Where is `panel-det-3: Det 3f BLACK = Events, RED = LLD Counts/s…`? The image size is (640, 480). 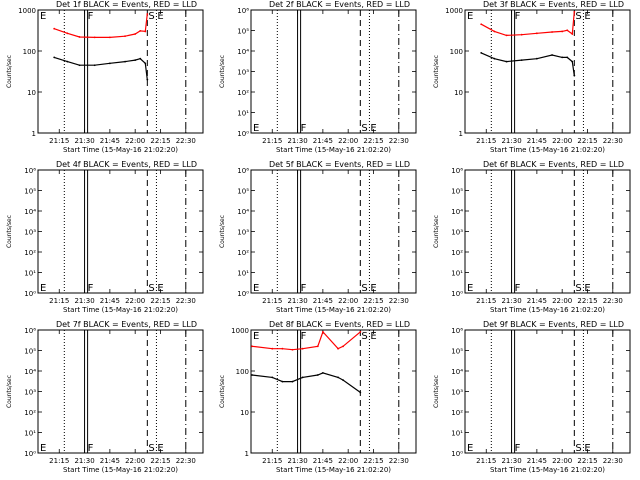 panel-det-3: Det 3f BLACK = Events, RED = LLD Counts/s… is located at coordinates (532, 77).